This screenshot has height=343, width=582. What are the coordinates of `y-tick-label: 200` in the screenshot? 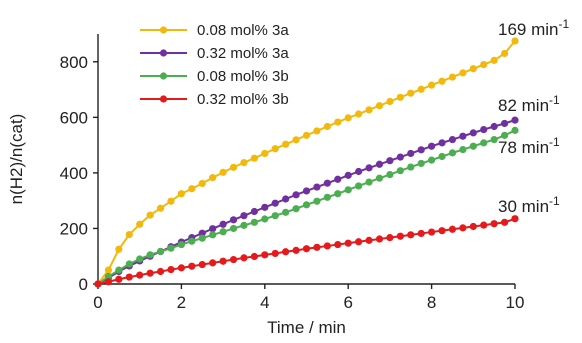 It's located at (74, 228).